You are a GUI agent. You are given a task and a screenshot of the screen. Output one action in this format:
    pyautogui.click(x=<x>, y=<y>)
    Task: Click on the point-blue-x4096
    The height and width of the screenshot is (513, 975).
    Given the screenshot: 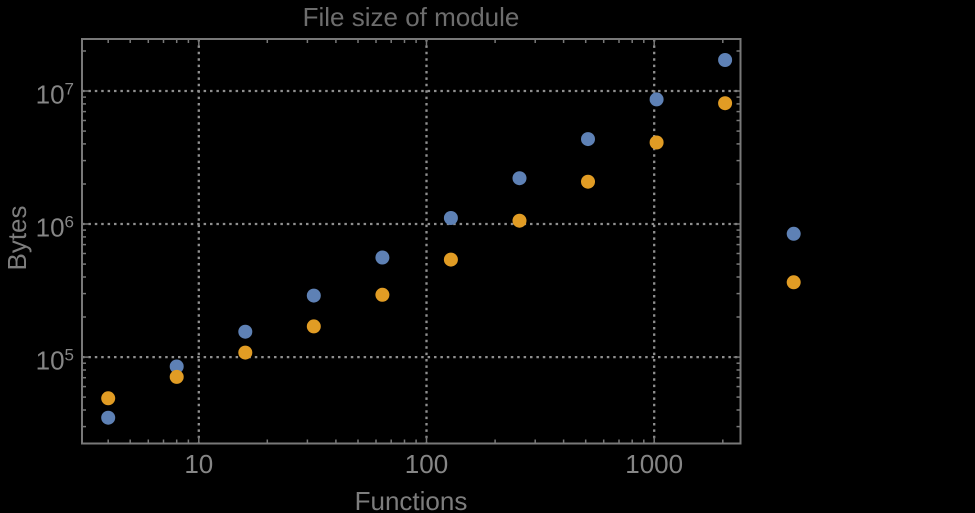 What is the action you would take?
    pyautogui.click(x=793, y=233)
    